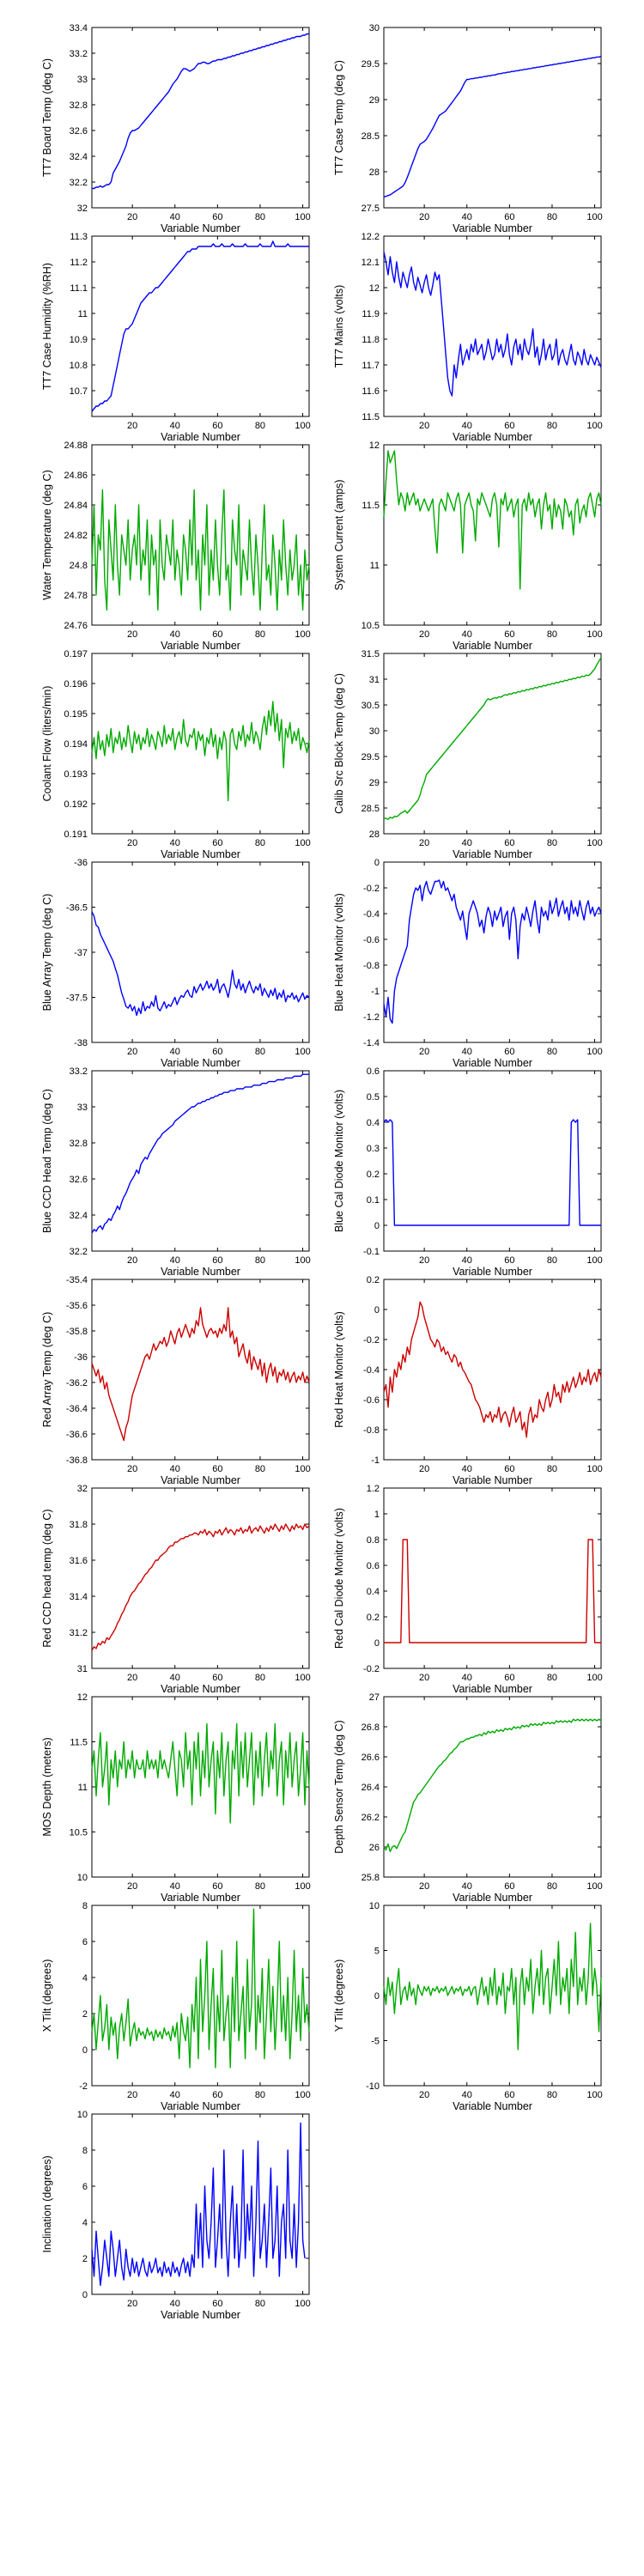 The height and width of the screenshot is (2576, 644). I want to click on y-axis-label: System Current (amps), so click(339, 534).